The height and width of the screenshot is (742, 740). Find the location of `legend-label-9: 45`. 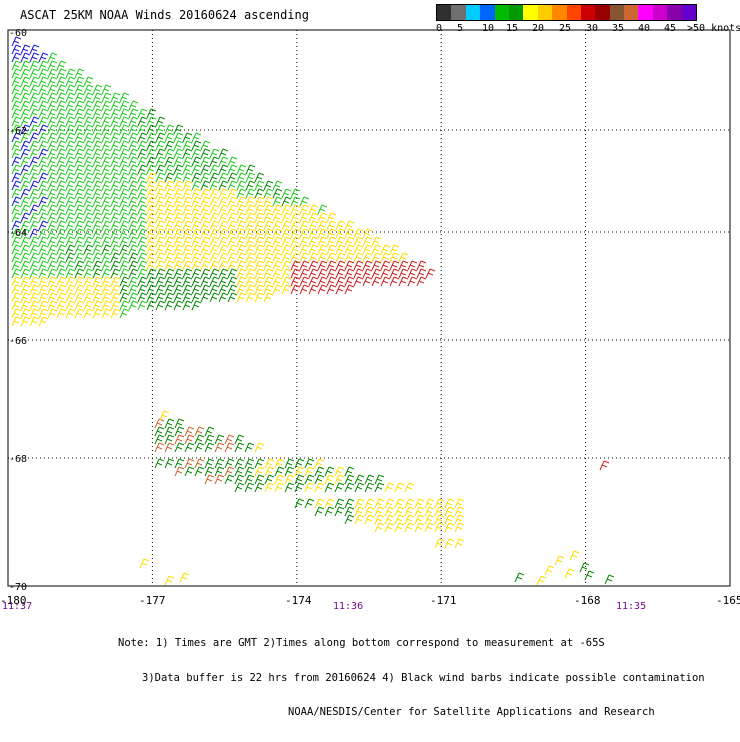

legend-label-9: 45 is located at coordinates (670, 28).